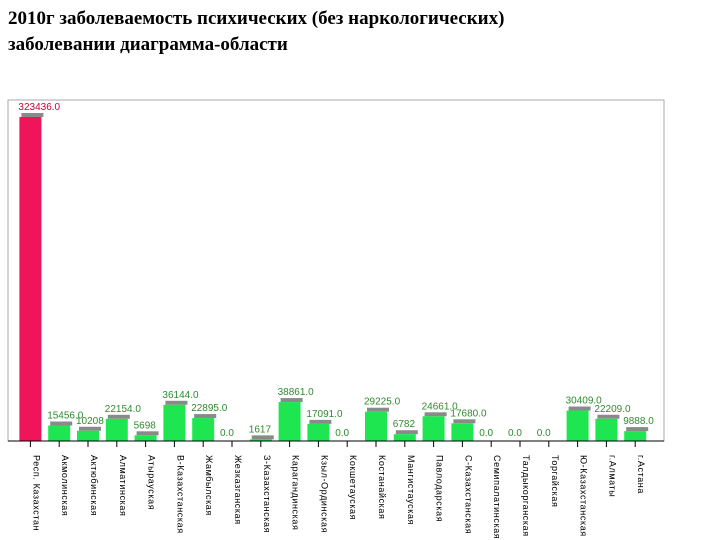 The height and width of the screenshot is (540, 720). What do you see at coordinates (555, 481) in the screenshot?
I see `category-label-18: Торгайская` at bounding box center [555, 481].